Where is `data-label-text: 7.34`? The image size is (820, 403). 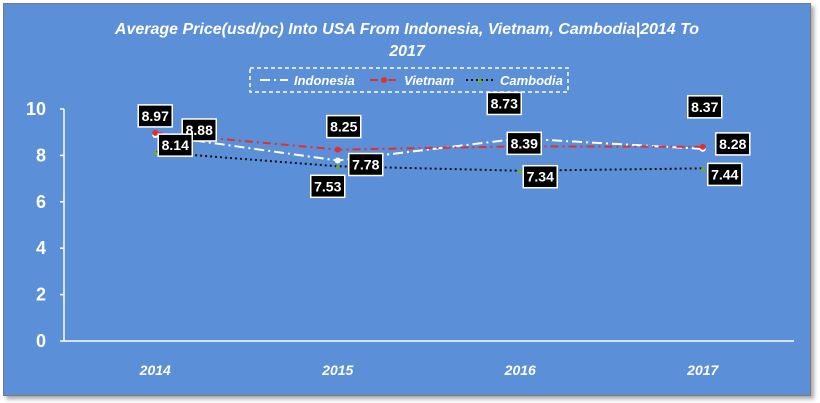 data-label-text: 7.34 is located at coordinates (540, 177).